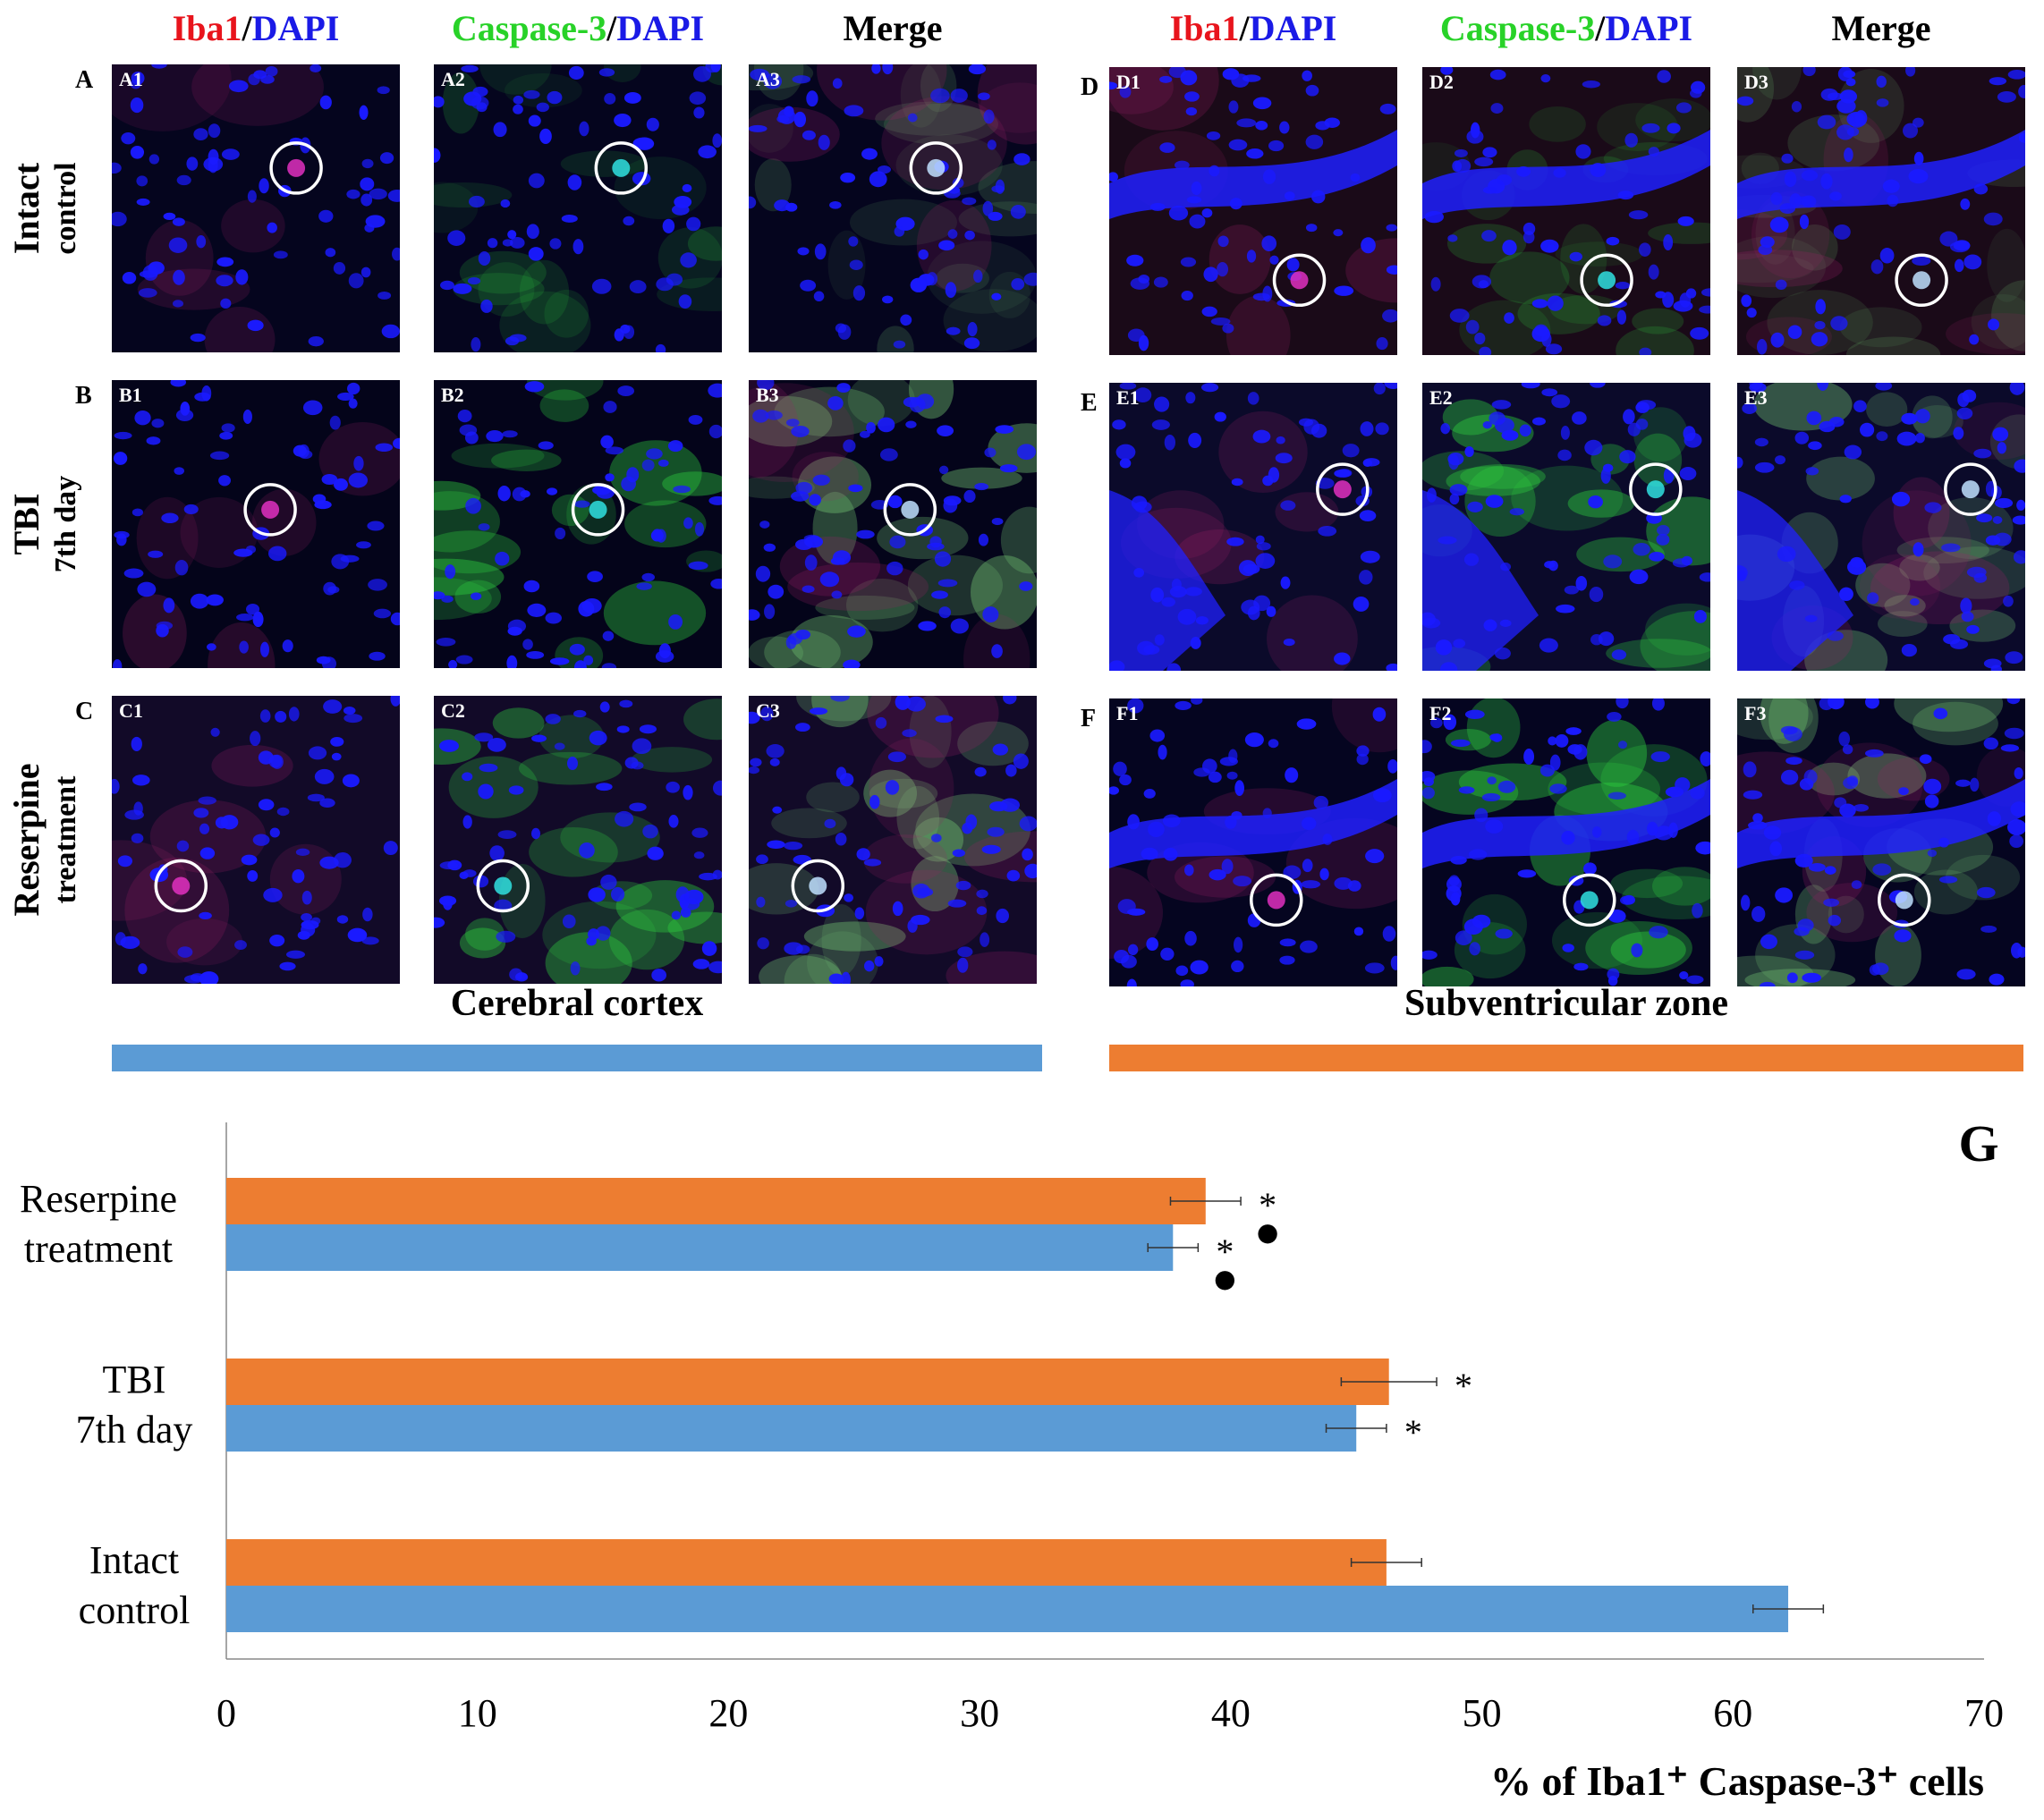 The height and width of the screenshot is (1820, 2044). I want to click on panel-label: F2, so click(1440, 713).